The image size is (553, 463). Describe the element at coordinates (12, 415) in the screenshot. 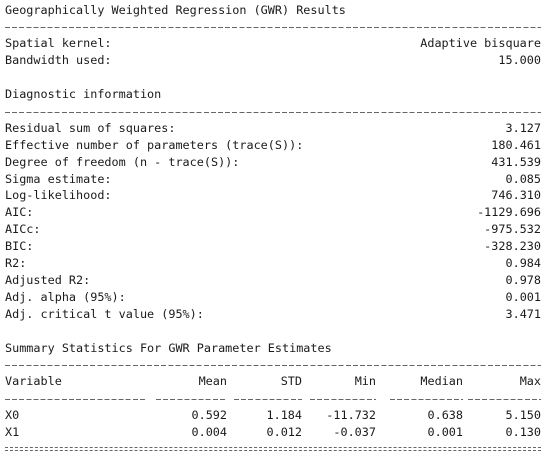

I see `cell: X0` at that location.